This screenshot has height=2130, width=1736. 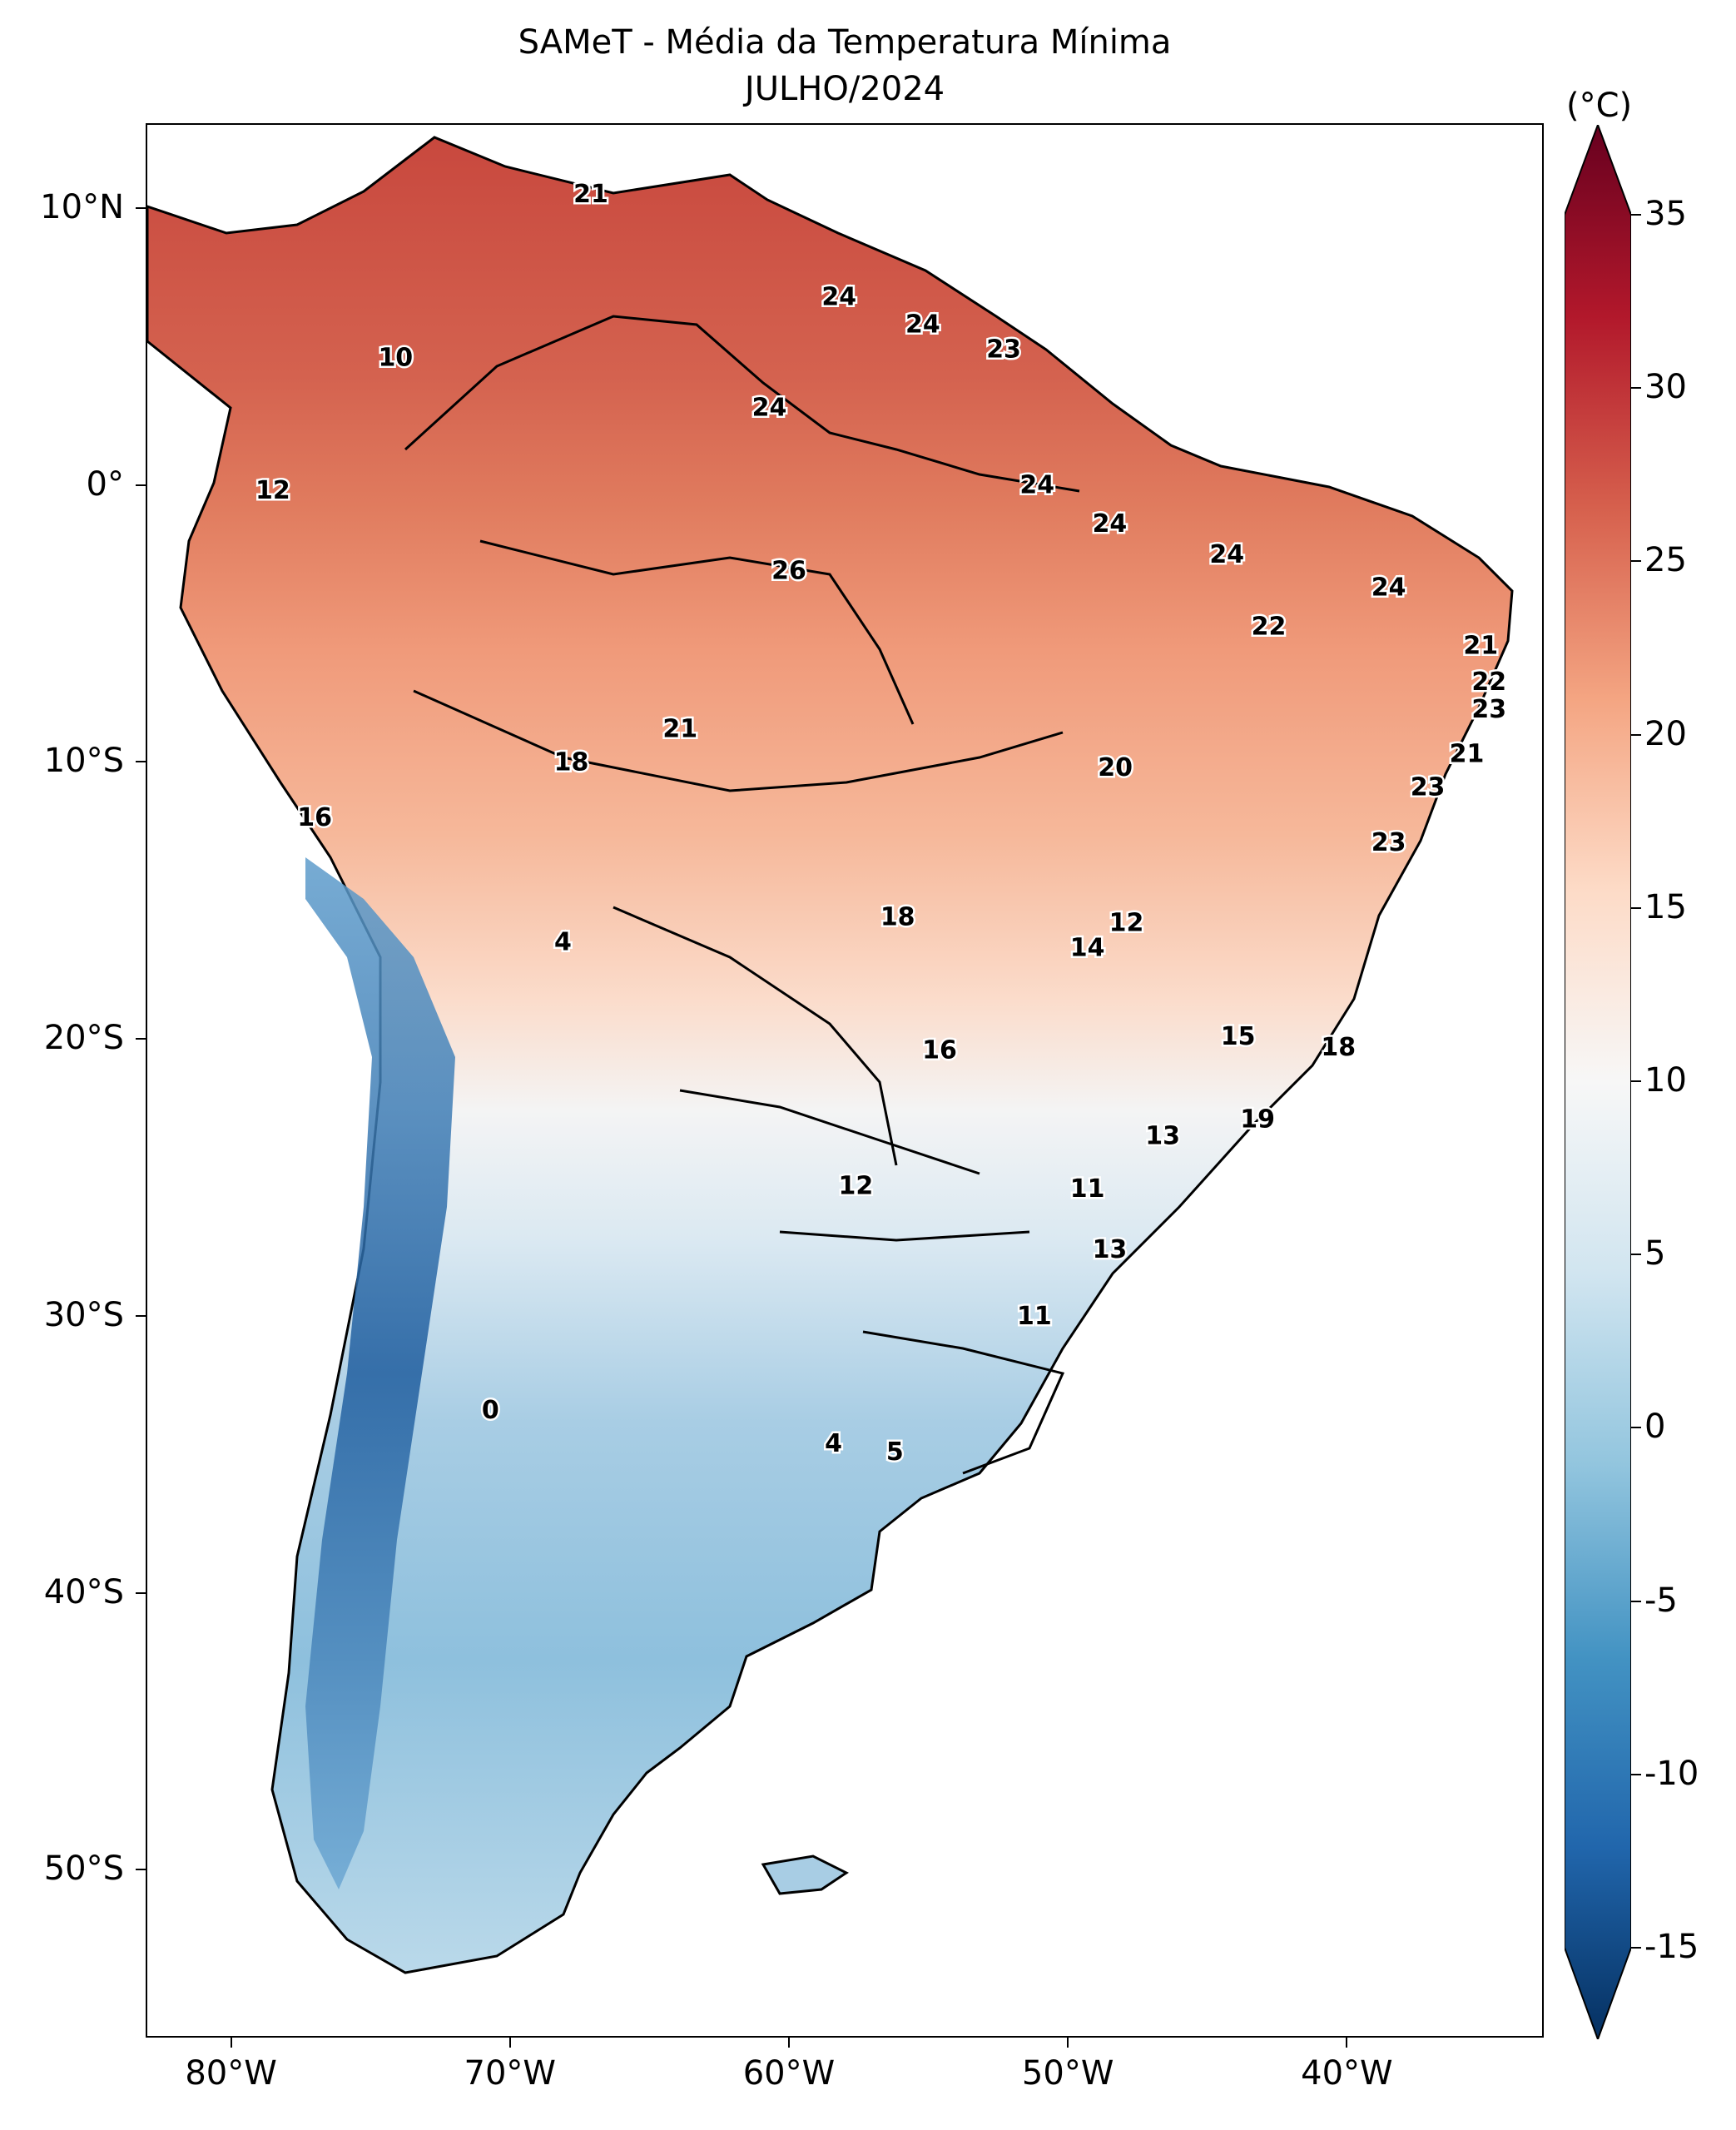 What do you see at coordinates (1665, 214) in the screenshot?
I see `colorbar-tick-label: 35` at bounding box center [1665, 214].